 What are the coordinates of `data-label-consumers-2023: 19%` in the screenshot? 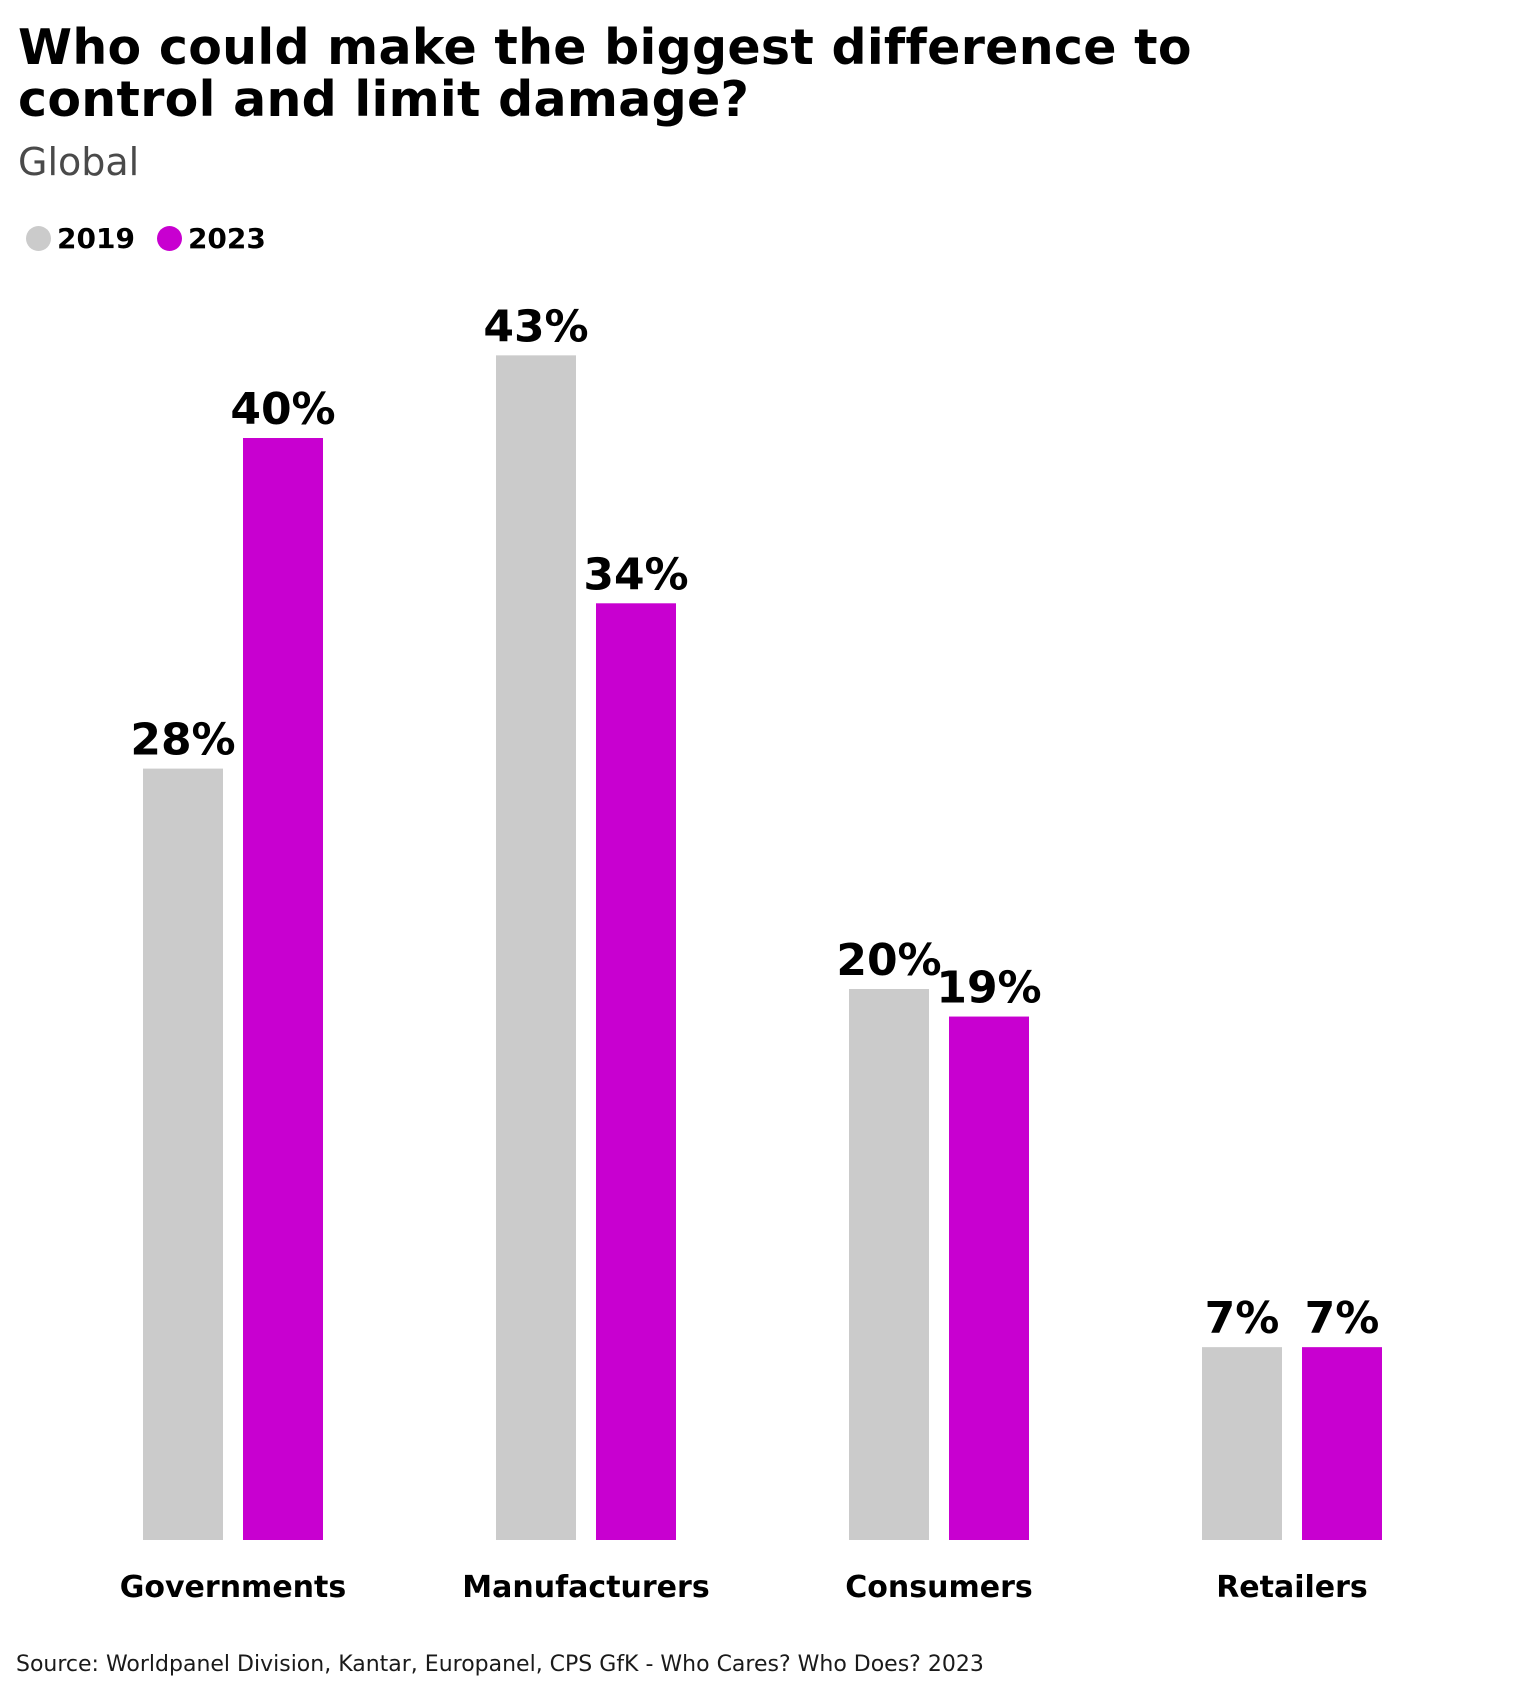 It's located at (988, 988).